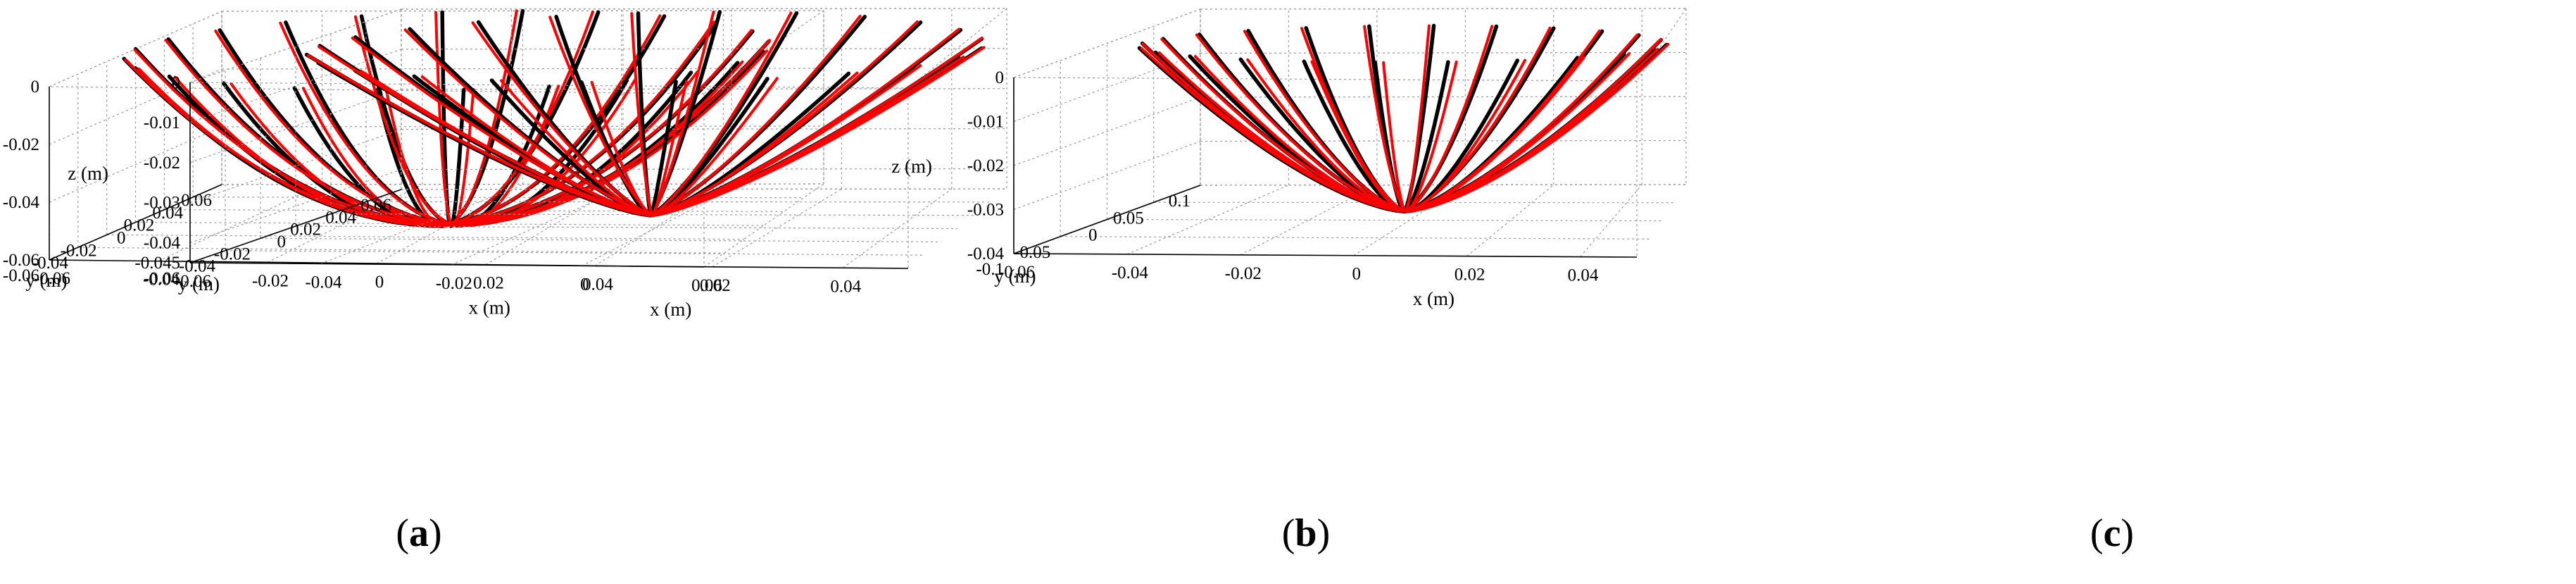 The image size is (2576, 584). Describe the element at coordinates (157, 263) in the screenshot. I see `z-tick-label: -0.045` at that location.